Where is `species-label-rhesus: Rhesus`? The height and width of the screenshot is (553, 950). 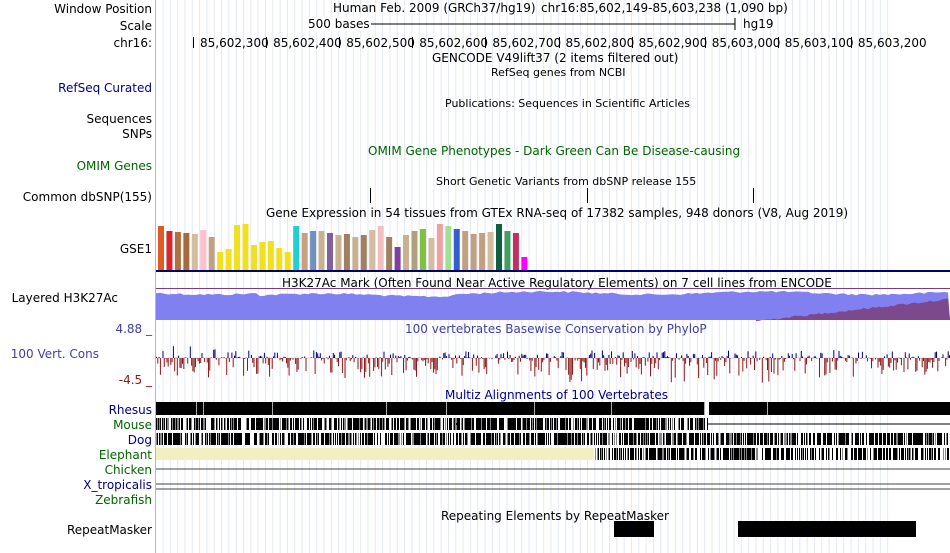 species-label-rhesus: Rhesus is located at coordinates (130, 410).